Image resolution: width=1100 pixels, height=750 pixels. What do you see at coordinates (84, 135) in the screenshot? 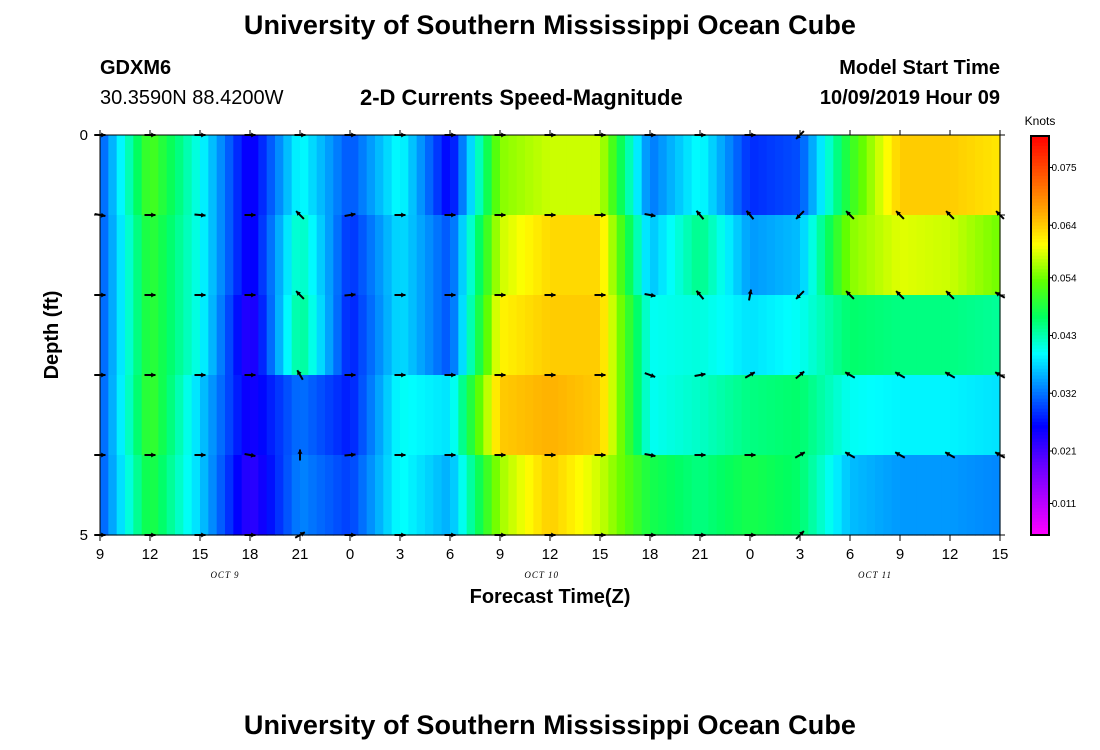
I see `y-tick-label: 0` at bounding box center [84, 135].